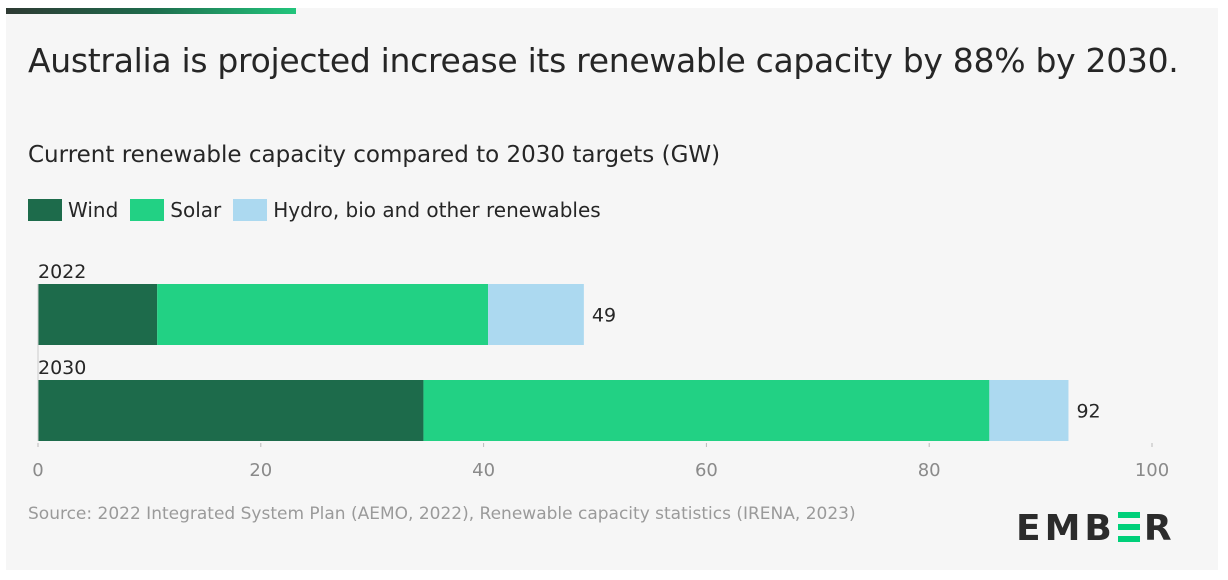 The height and width of the screenshot is (580, 1228). Describe the element at coordinates (706, 410) in the screenshot. I see `bar-segment-solar-2030` at that location.